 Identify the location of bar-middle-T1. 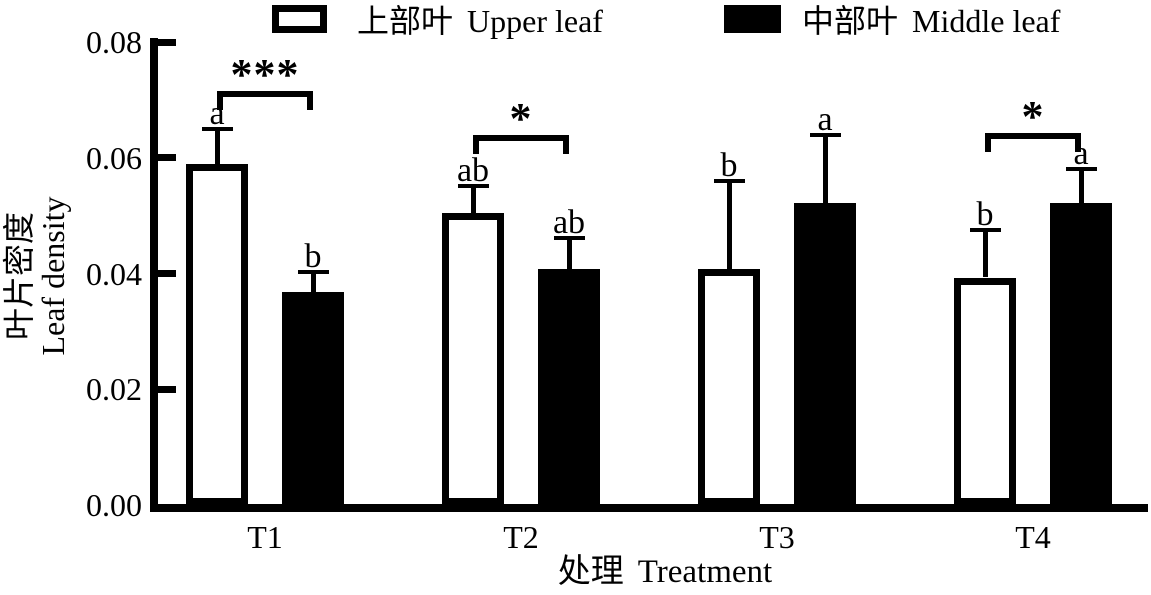
(313, 398).